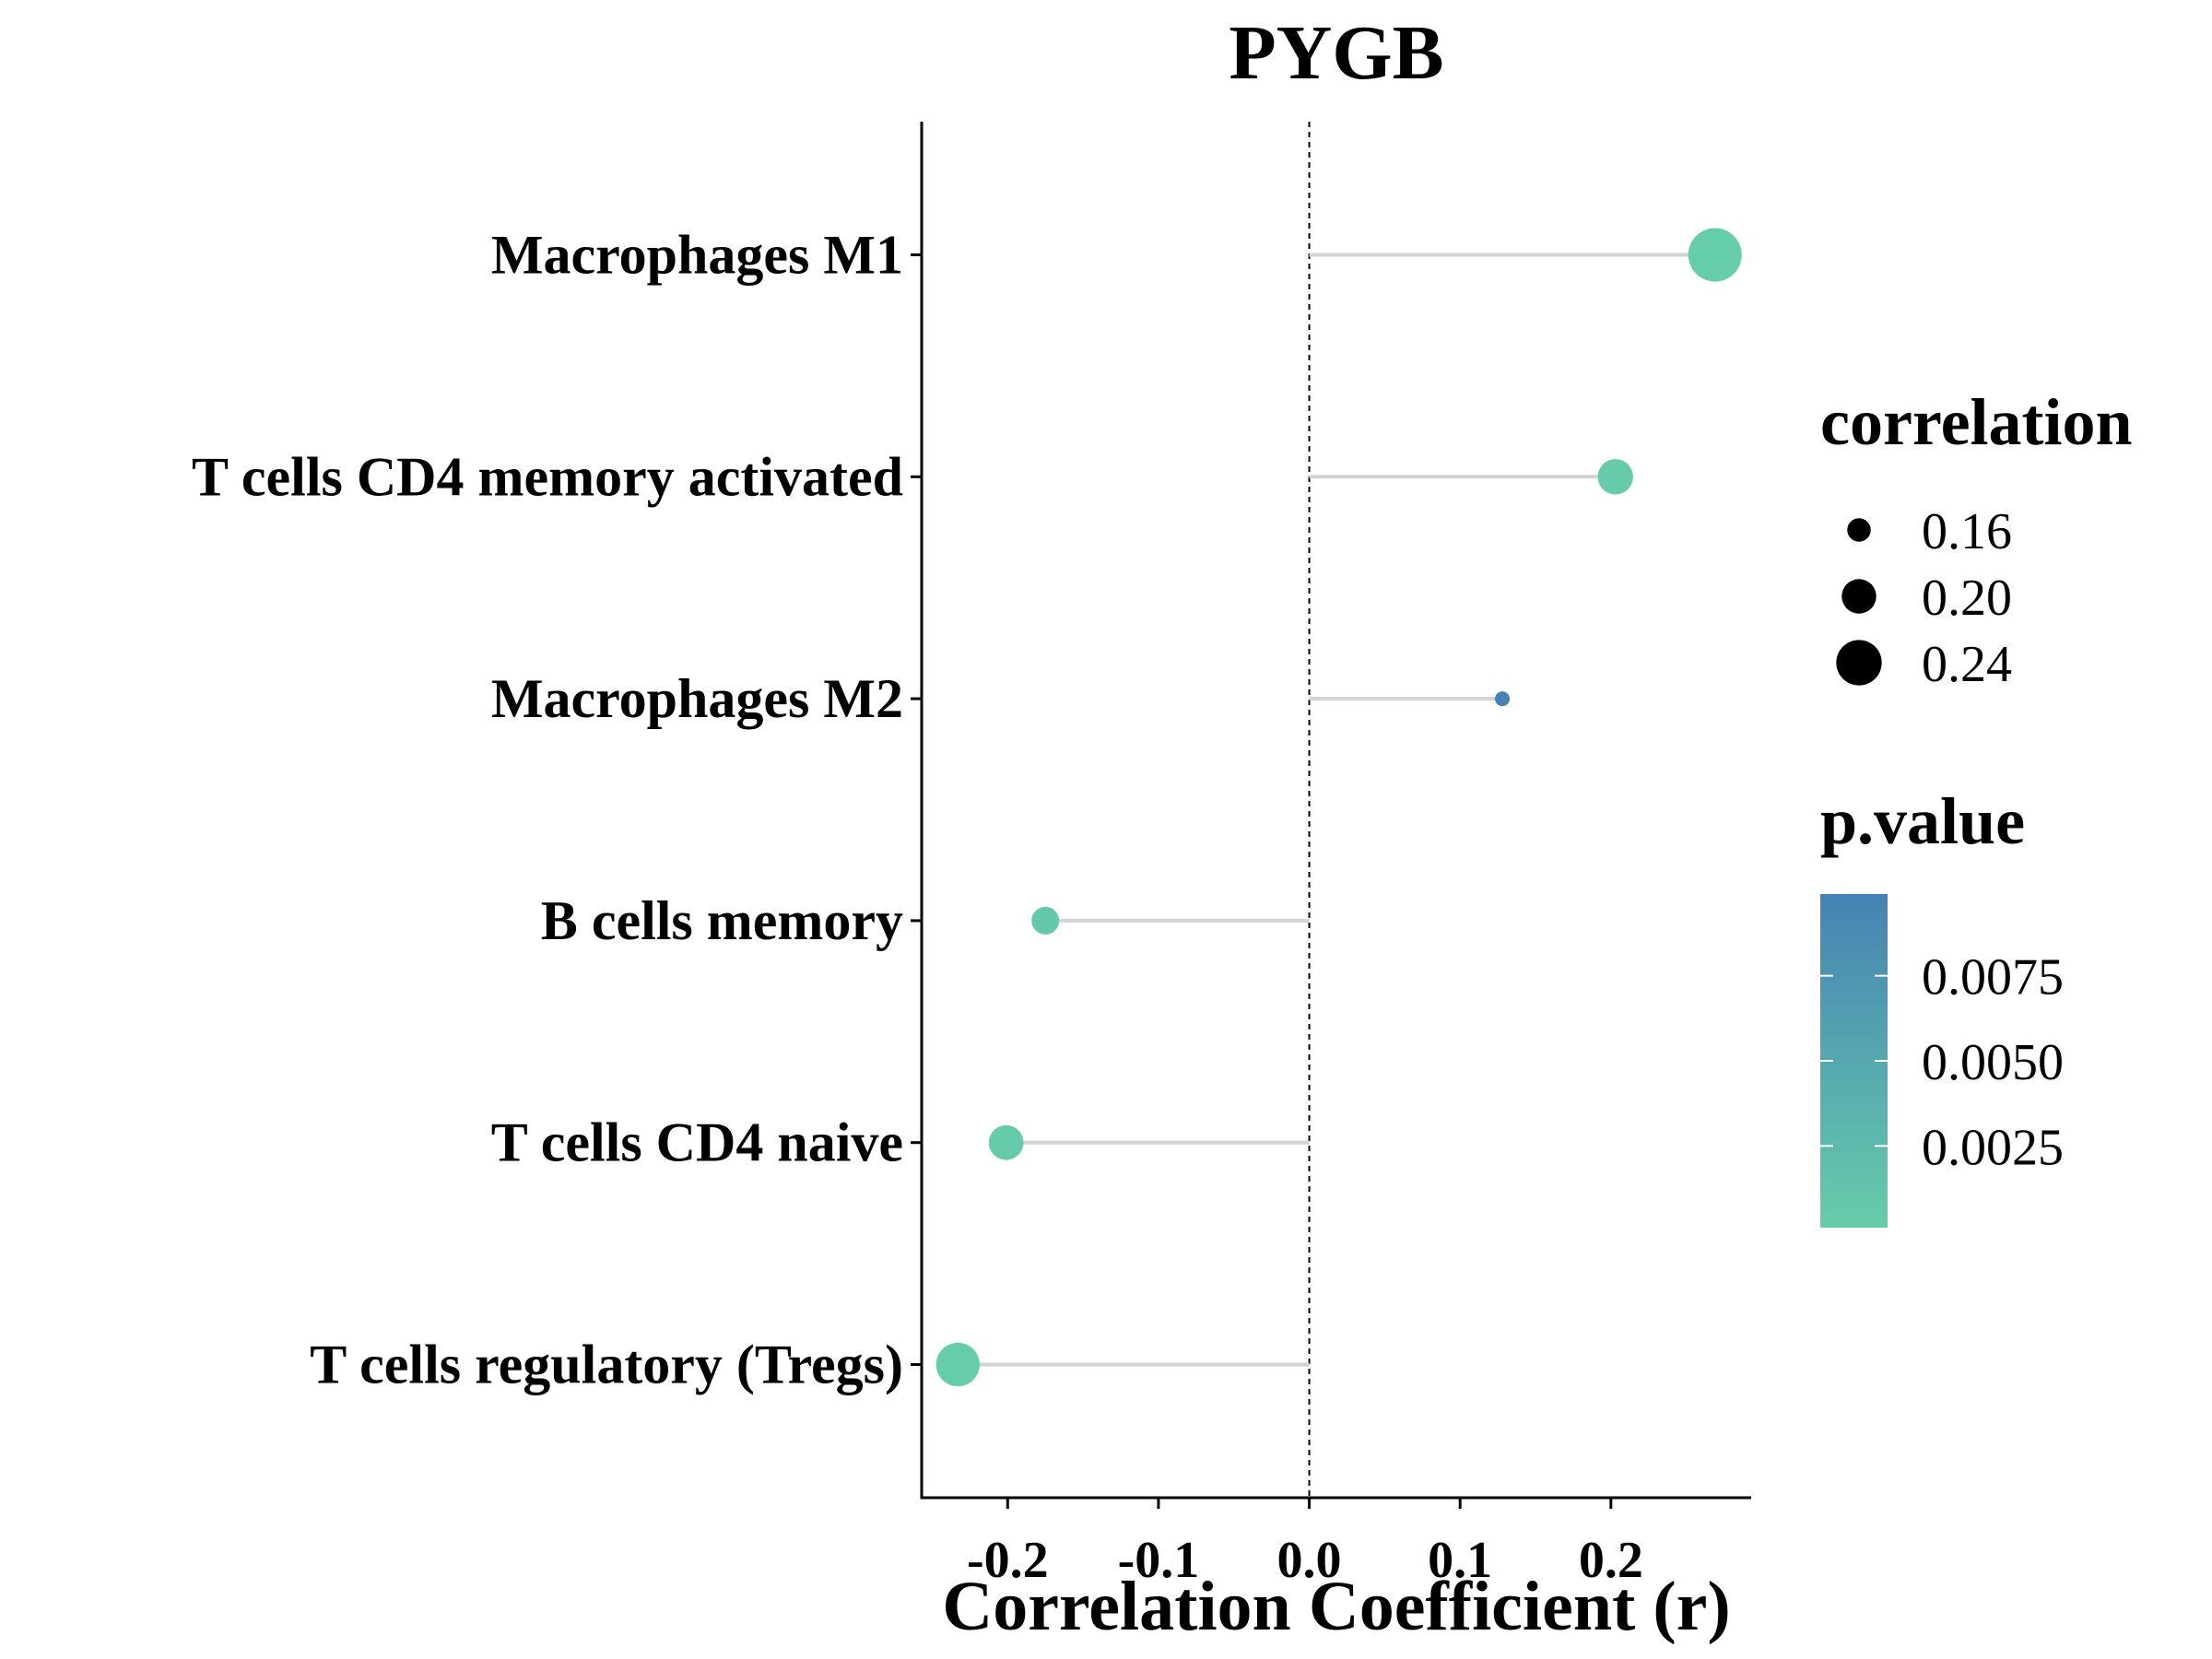 Image resolution: width=2212 pixels, height=1659 pixels. What do you see at coordinates (1309, 1560) in the screenshot?
I see `x-tick-label: 0.0` at bounding box center [1309, 1560].